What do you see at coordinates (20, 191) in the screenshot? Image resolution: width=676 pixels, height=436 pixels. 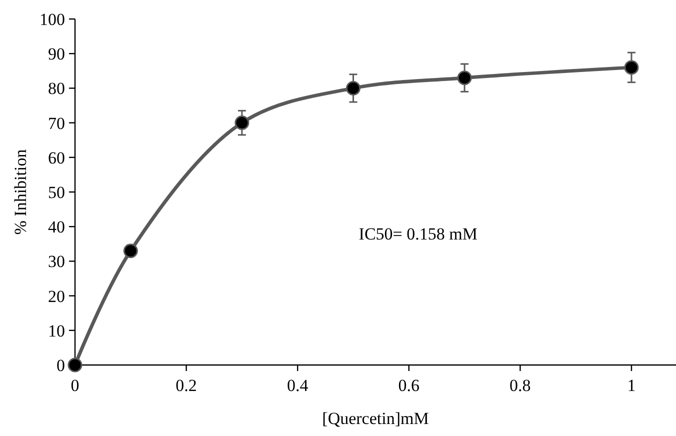 I see `y-axis-title: % Inhibition` at bounding box center [20, 191].